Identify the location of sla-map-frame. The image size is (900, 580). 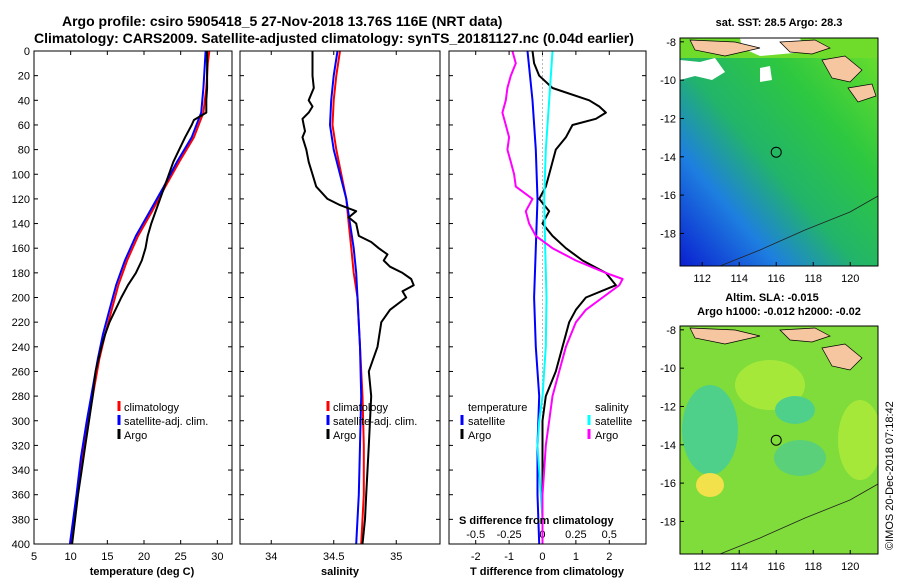
(779, 440).